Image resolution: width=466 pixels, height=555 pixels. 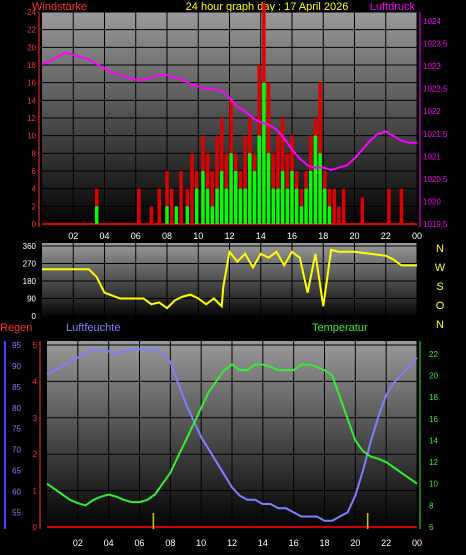 I want to click on wind-direction-line, so click(x=229, y=279).